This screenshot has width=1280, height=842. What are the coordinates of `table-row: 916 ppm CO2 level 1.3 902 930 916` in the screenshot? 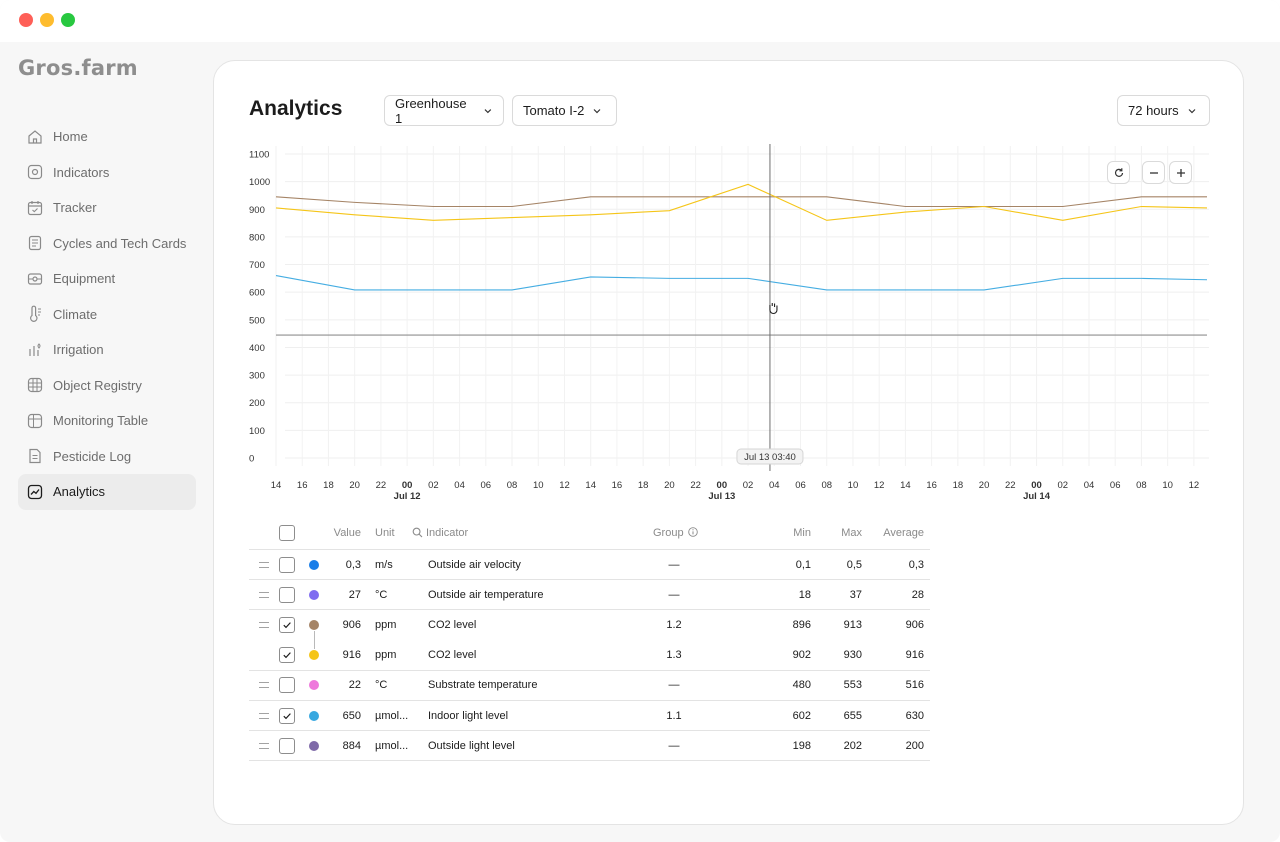 It's located at (589, 656).